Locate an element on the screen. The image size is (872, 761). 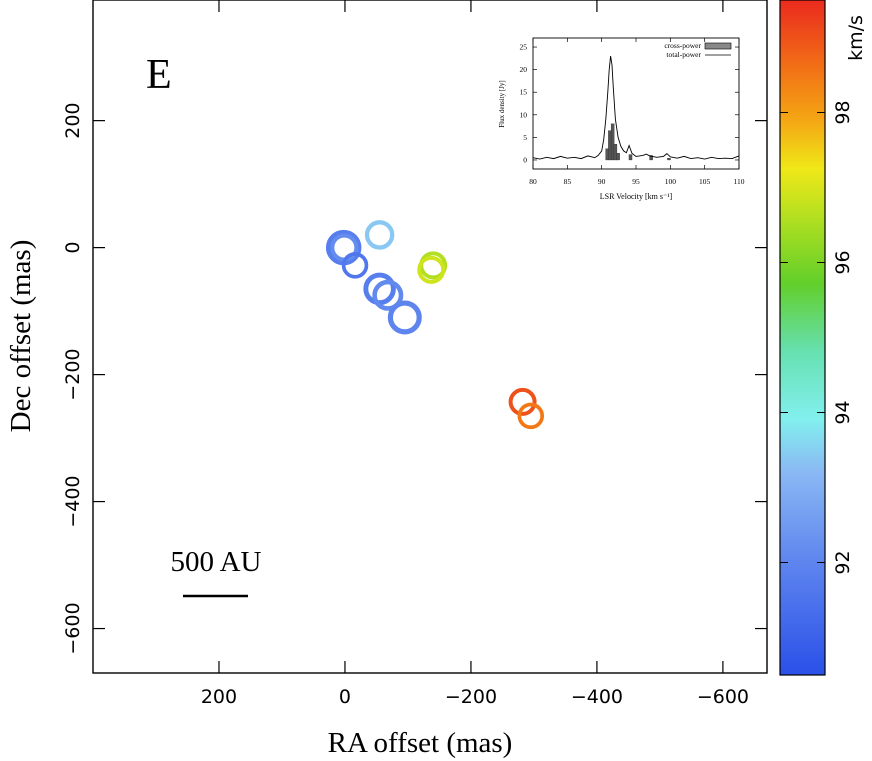
inset-x-axis-title: LSR Velocity [km s⁻¹] is located at coordinates (636, 196).